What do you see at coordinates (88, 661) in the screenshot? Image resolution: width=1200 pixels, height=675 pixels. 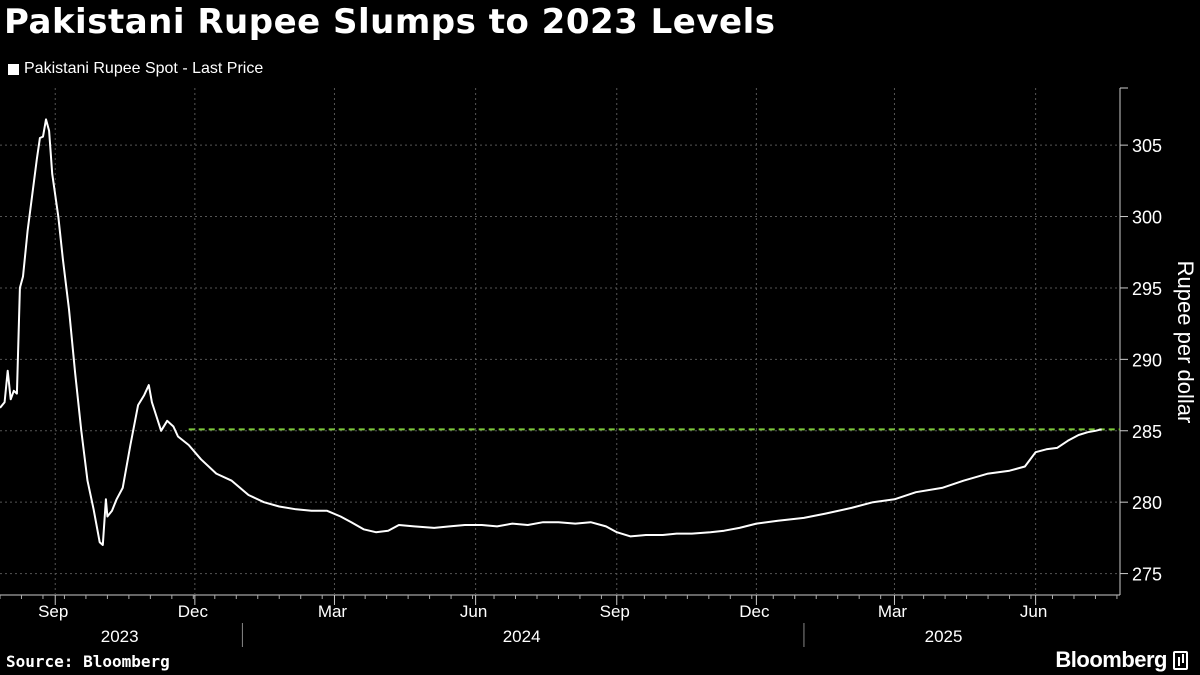 I see `source-note: Source: Bloomberg` at bounding box center [88, 661].